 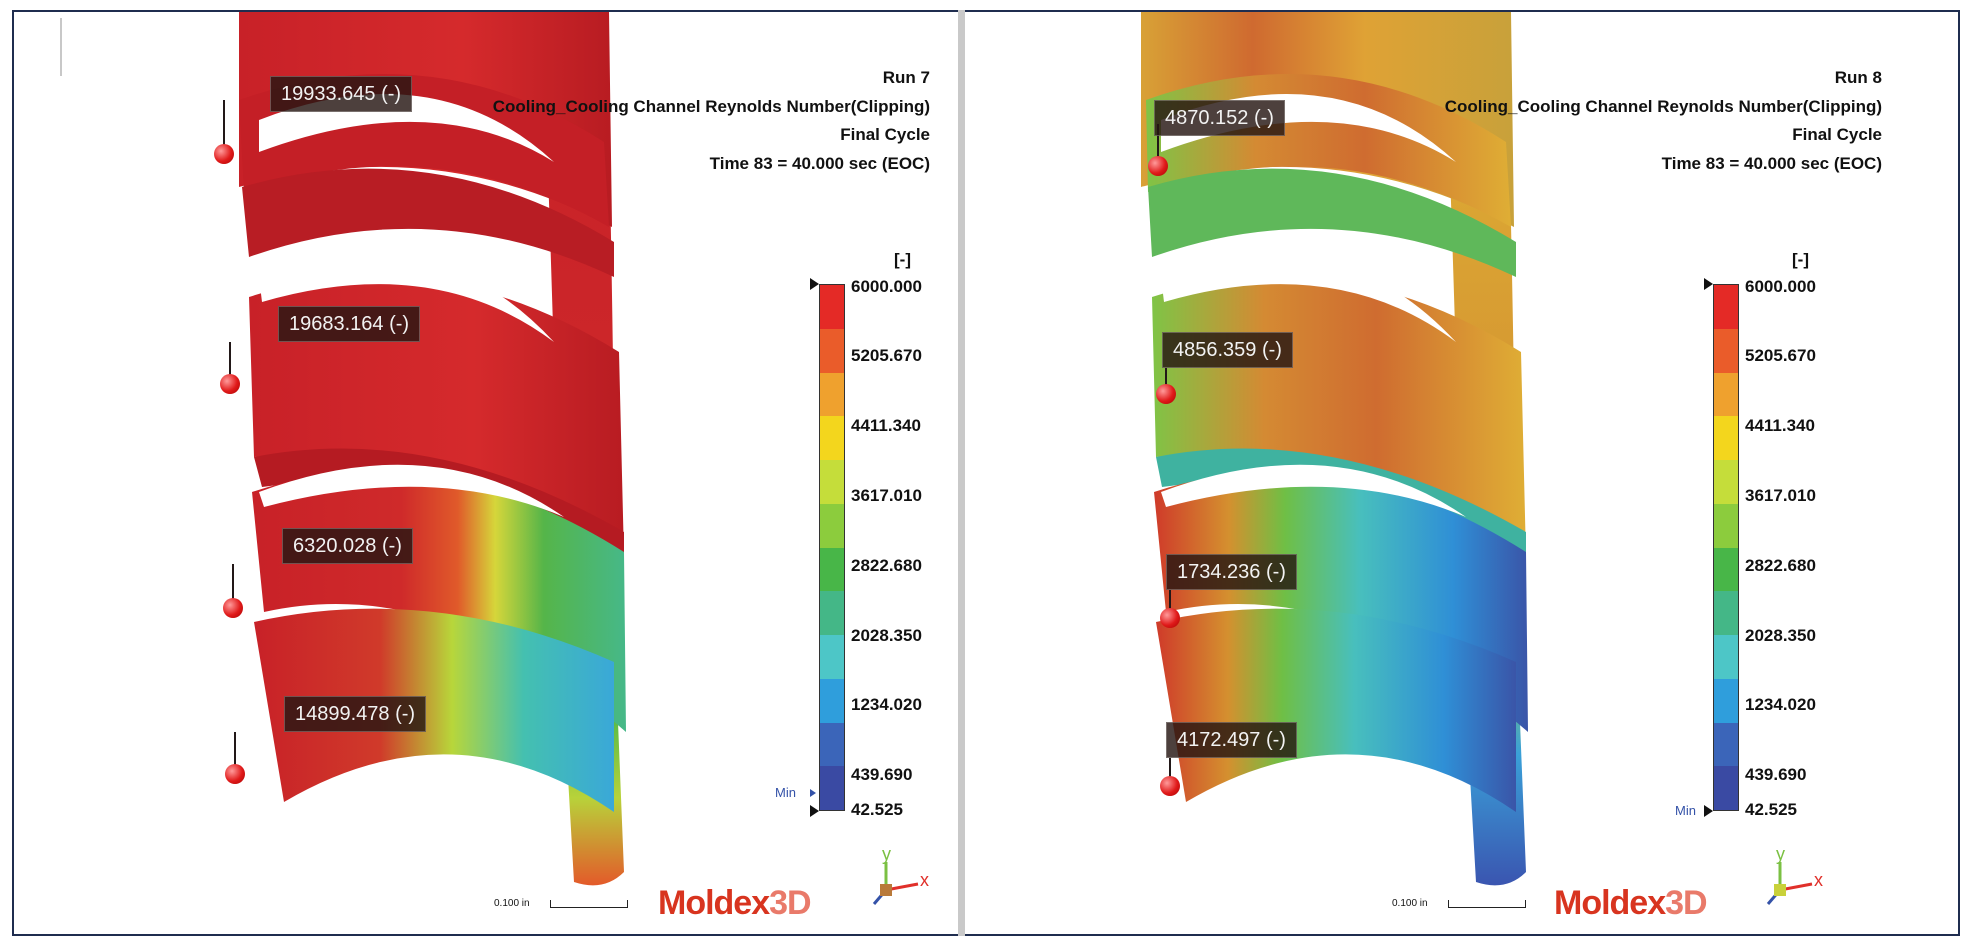 What do you see at coordinates (347, 546) in the screenshot?
I see `probe-label: 6320.028 (-)` at bounding box center [347, 546].